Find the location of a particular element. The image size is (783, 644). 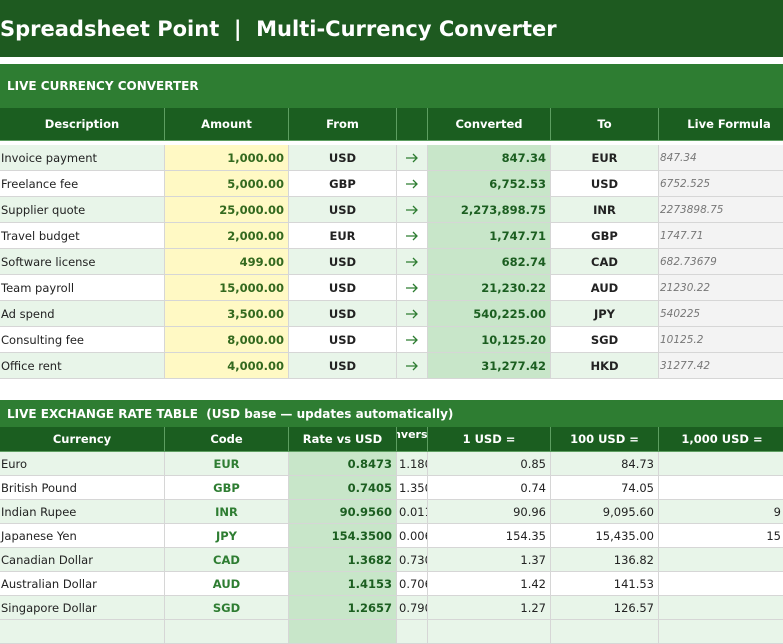

data-cell-text: 1.2657 is located at coordinates (369, 607).